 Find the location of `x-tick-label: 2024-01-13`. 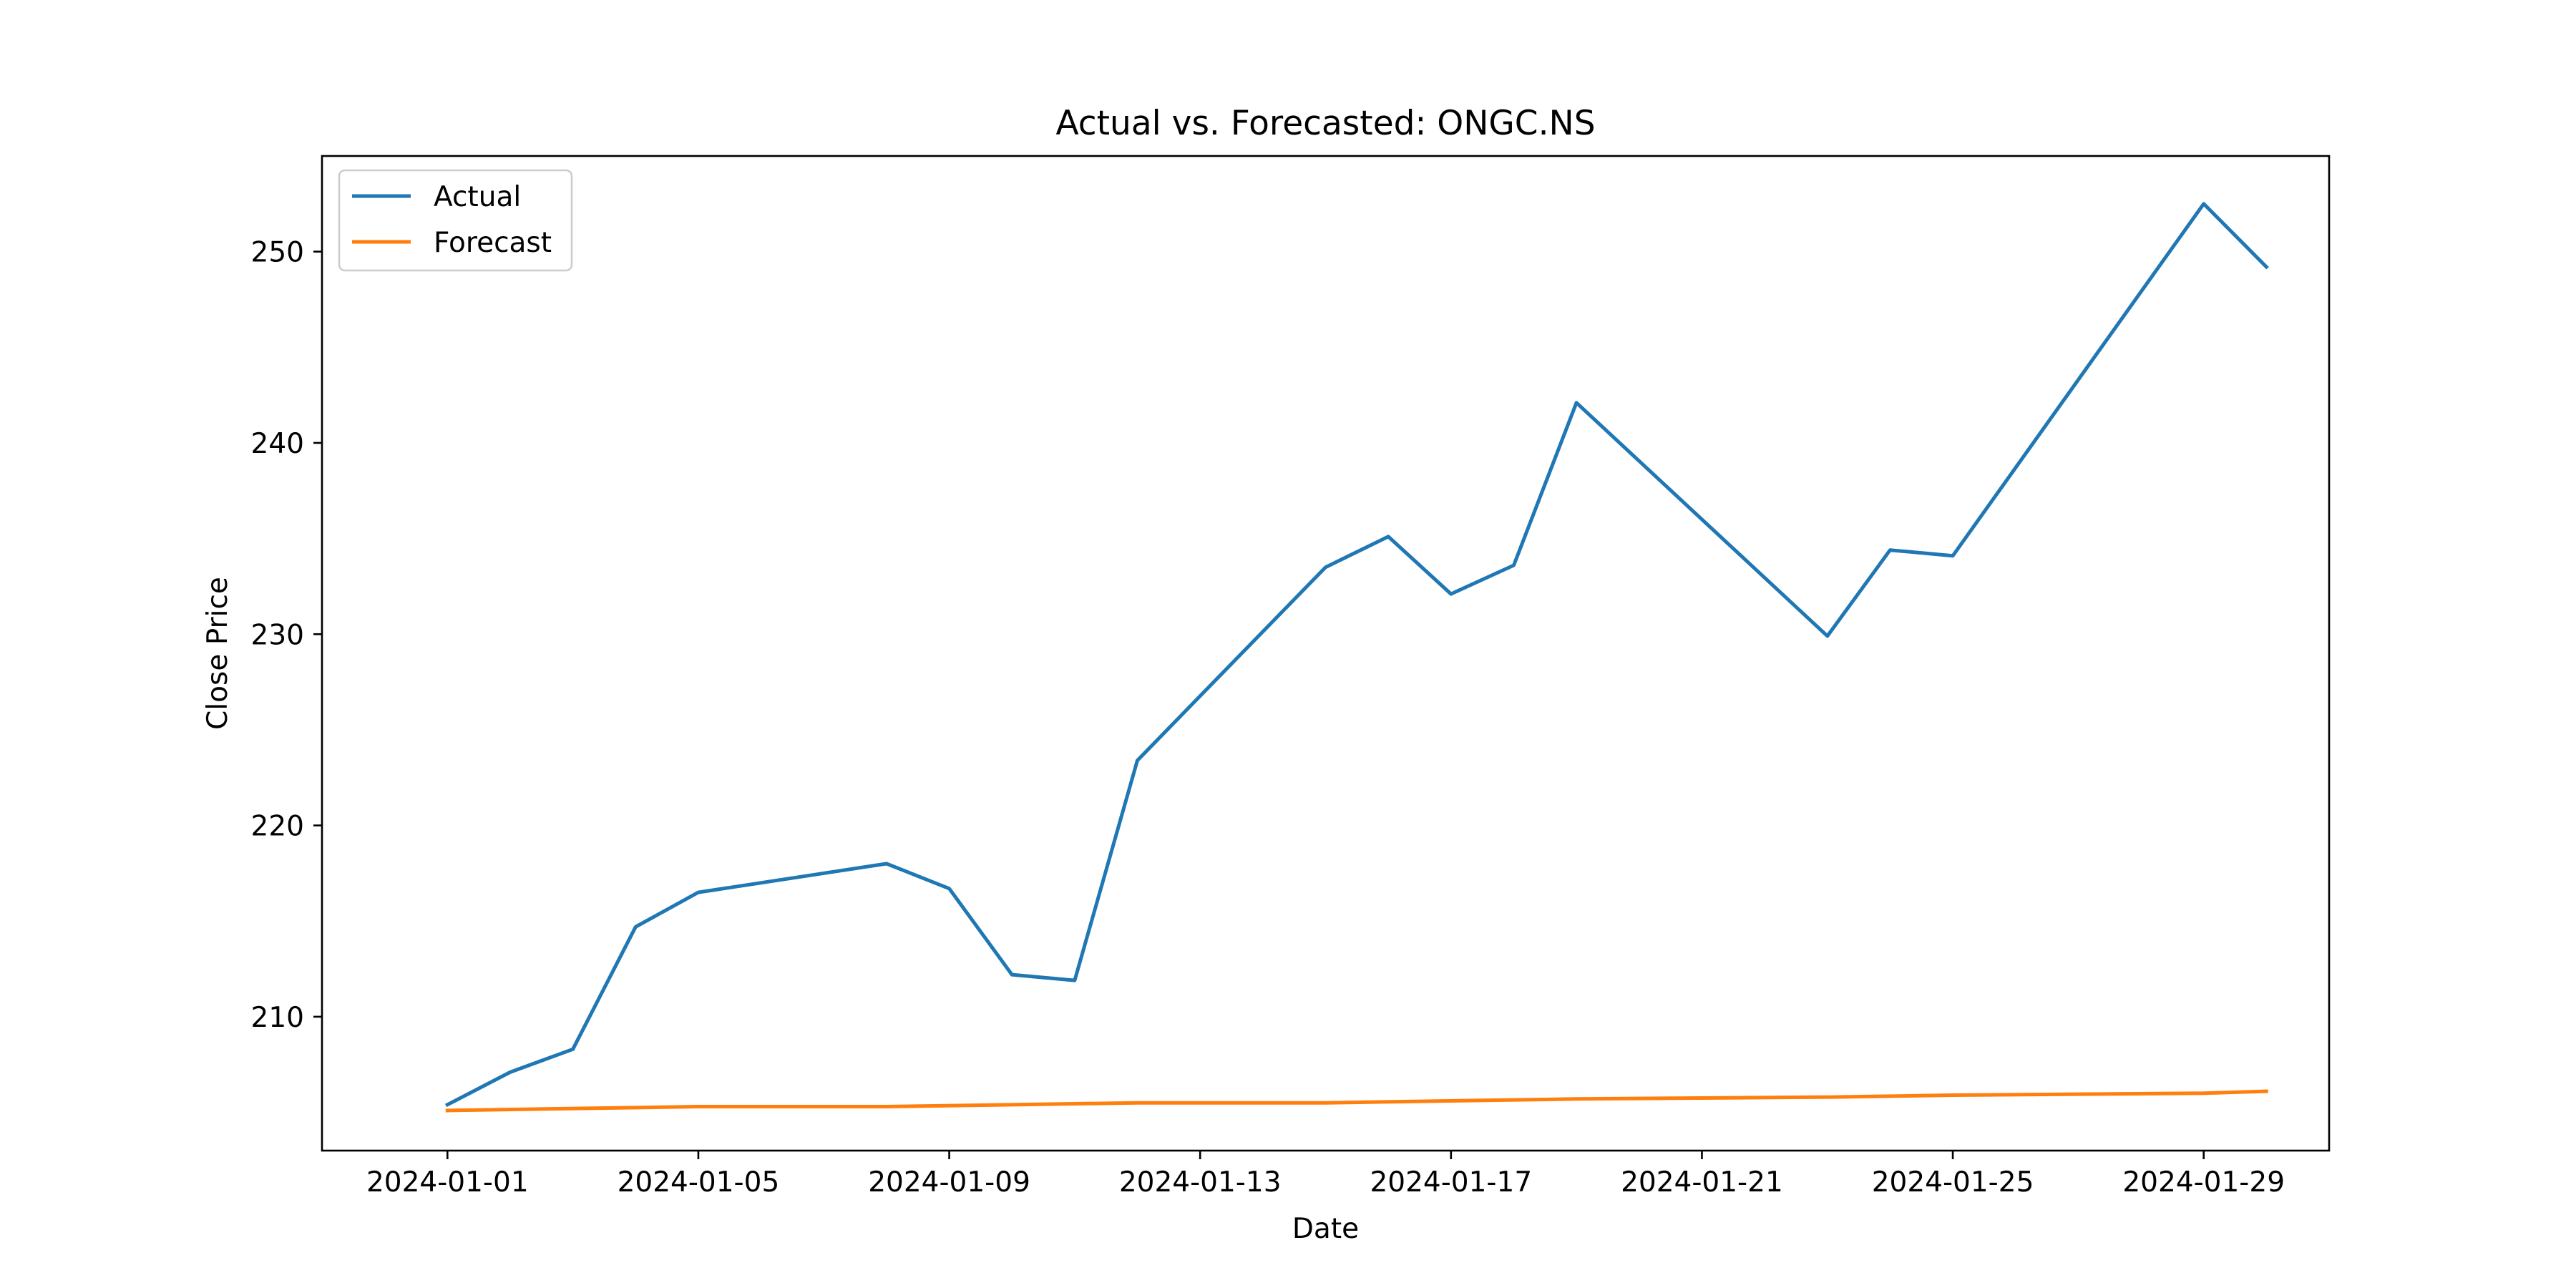

x-tick-label: 2024-01-13 is located at coordinates (1200, 1182).